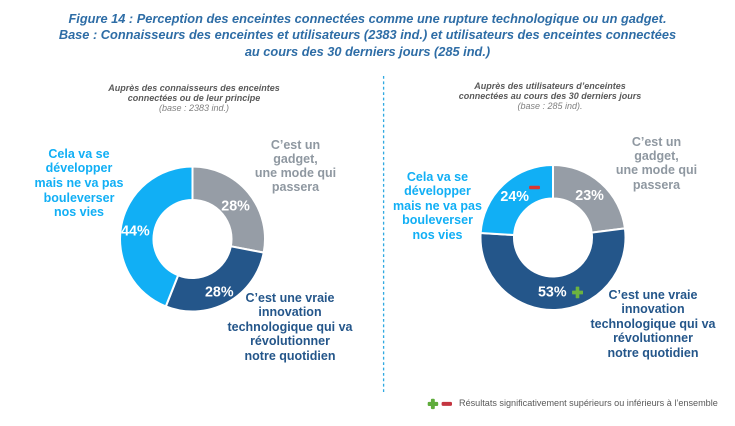 This screenshot has width=735, height=426. I want to click on svg-text: 44%, so click(135, 231).